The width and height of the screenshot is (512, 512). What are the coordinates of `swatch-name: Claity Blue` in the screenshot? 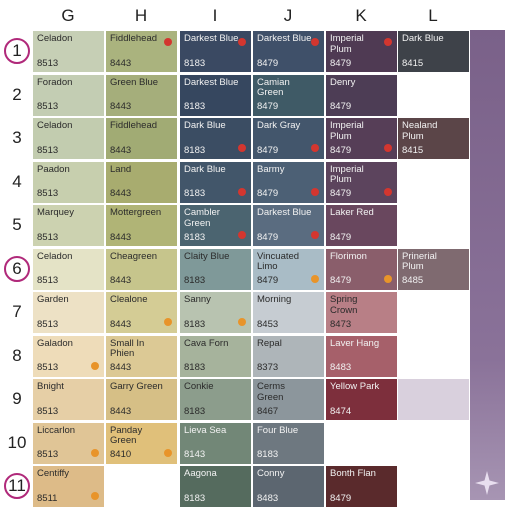 It's located at (207, 256).